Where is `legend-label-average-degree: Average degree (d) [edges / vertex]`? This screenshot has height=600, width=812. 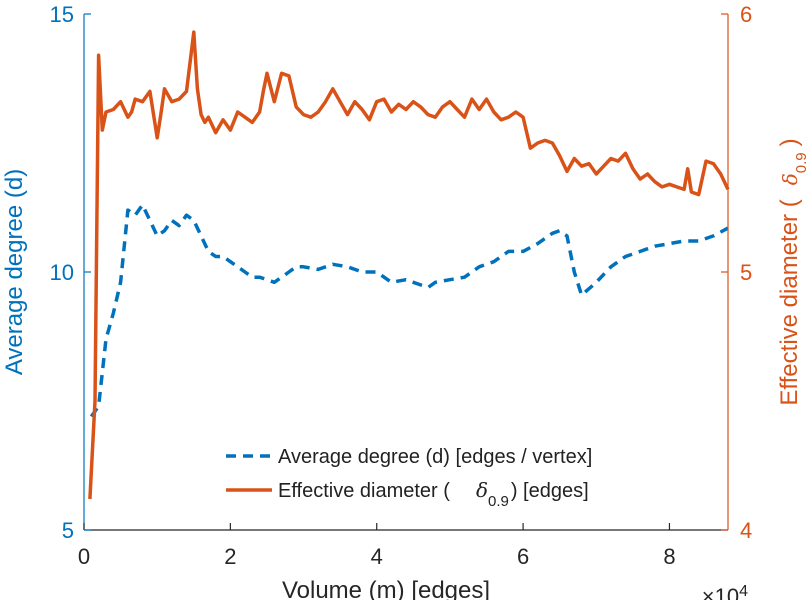
legend-label-average-degree: Average degree (d) [edges / vertex] is located at coordinates (435, 457).